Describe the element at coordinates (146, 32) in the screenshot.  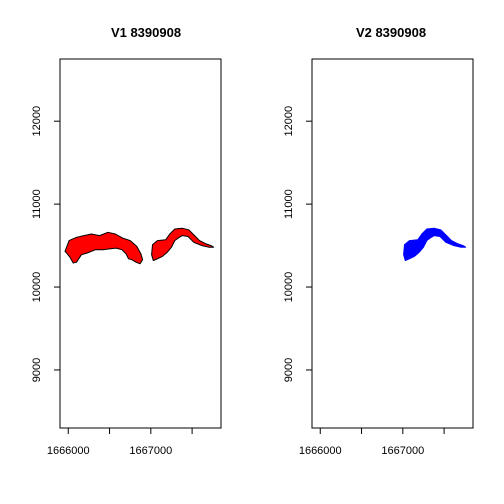
I see `panel-title: V1 8390908` at that location.